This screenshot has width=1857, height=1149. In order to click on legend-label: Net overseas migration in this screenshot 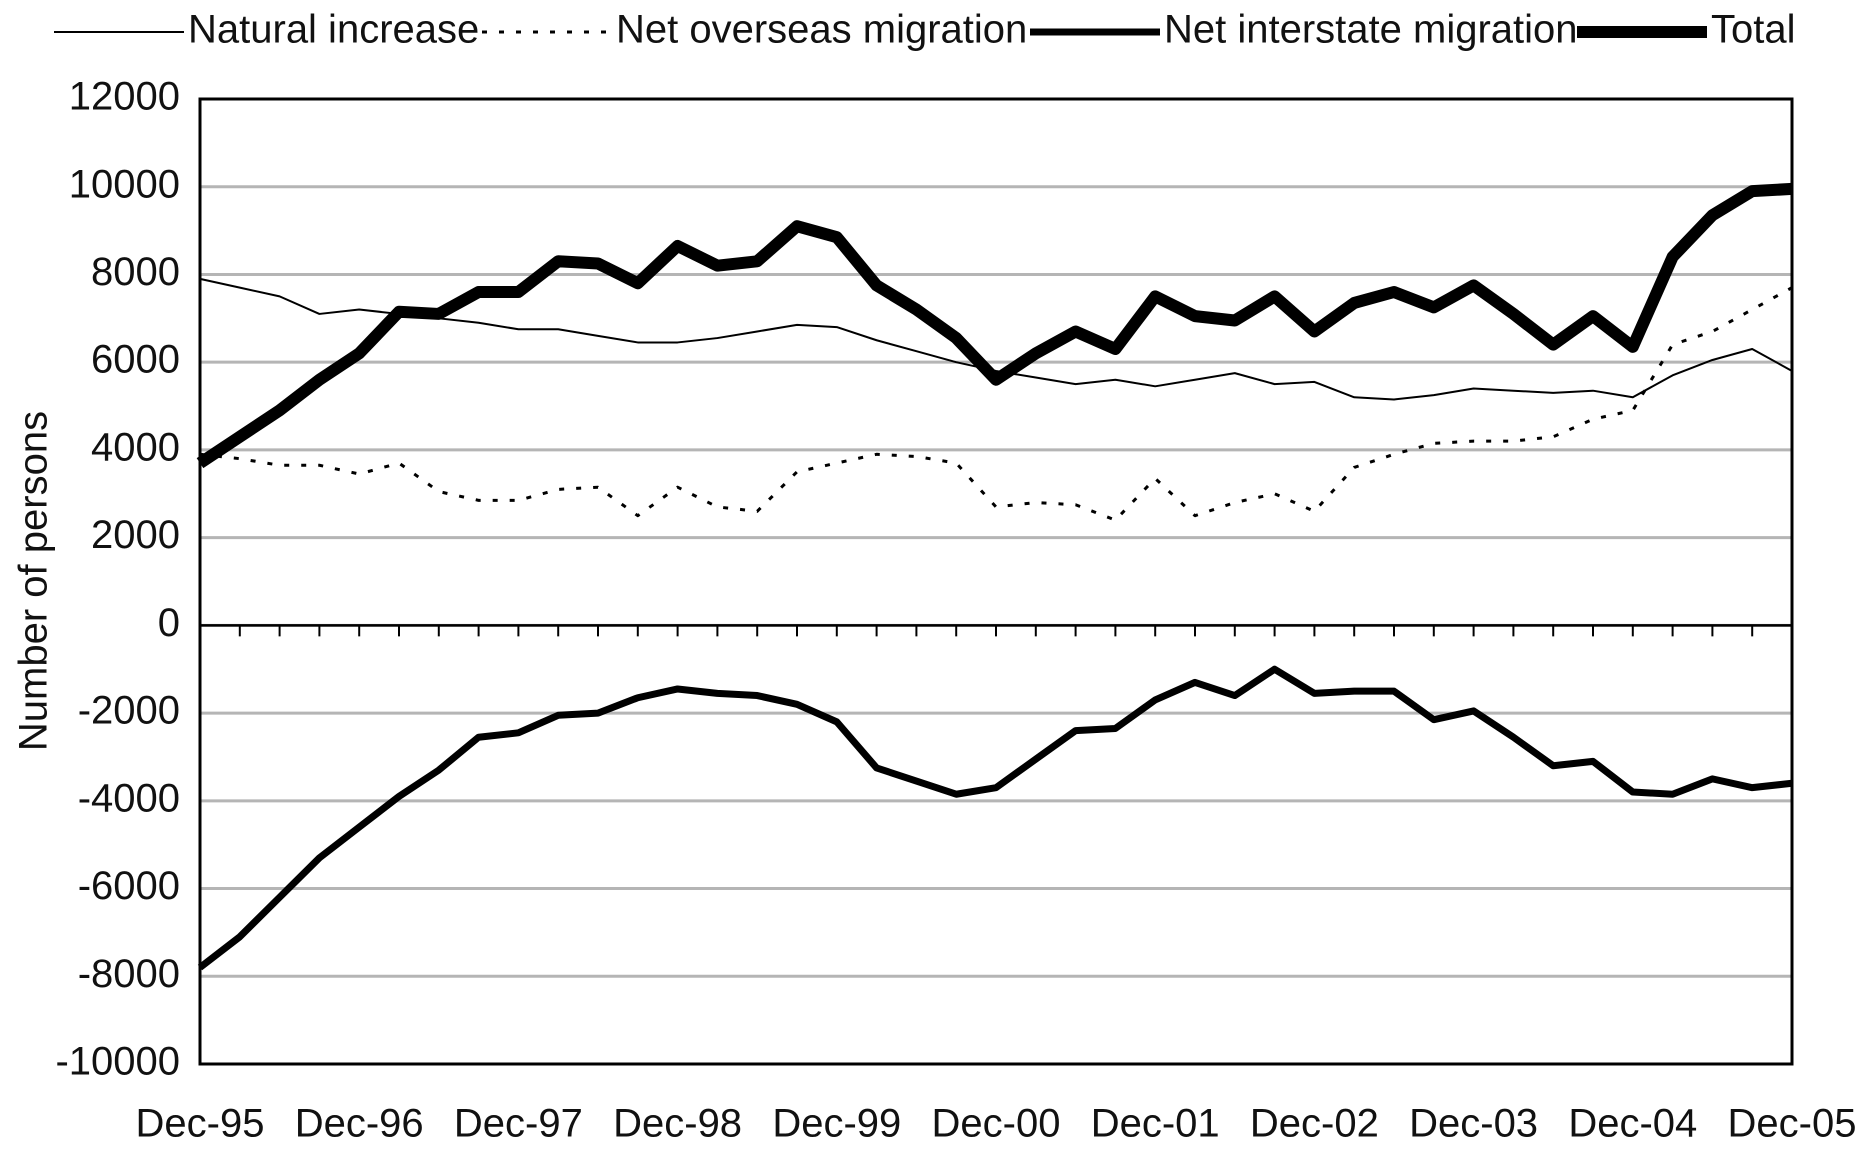, I will do `click(821, 30)`.